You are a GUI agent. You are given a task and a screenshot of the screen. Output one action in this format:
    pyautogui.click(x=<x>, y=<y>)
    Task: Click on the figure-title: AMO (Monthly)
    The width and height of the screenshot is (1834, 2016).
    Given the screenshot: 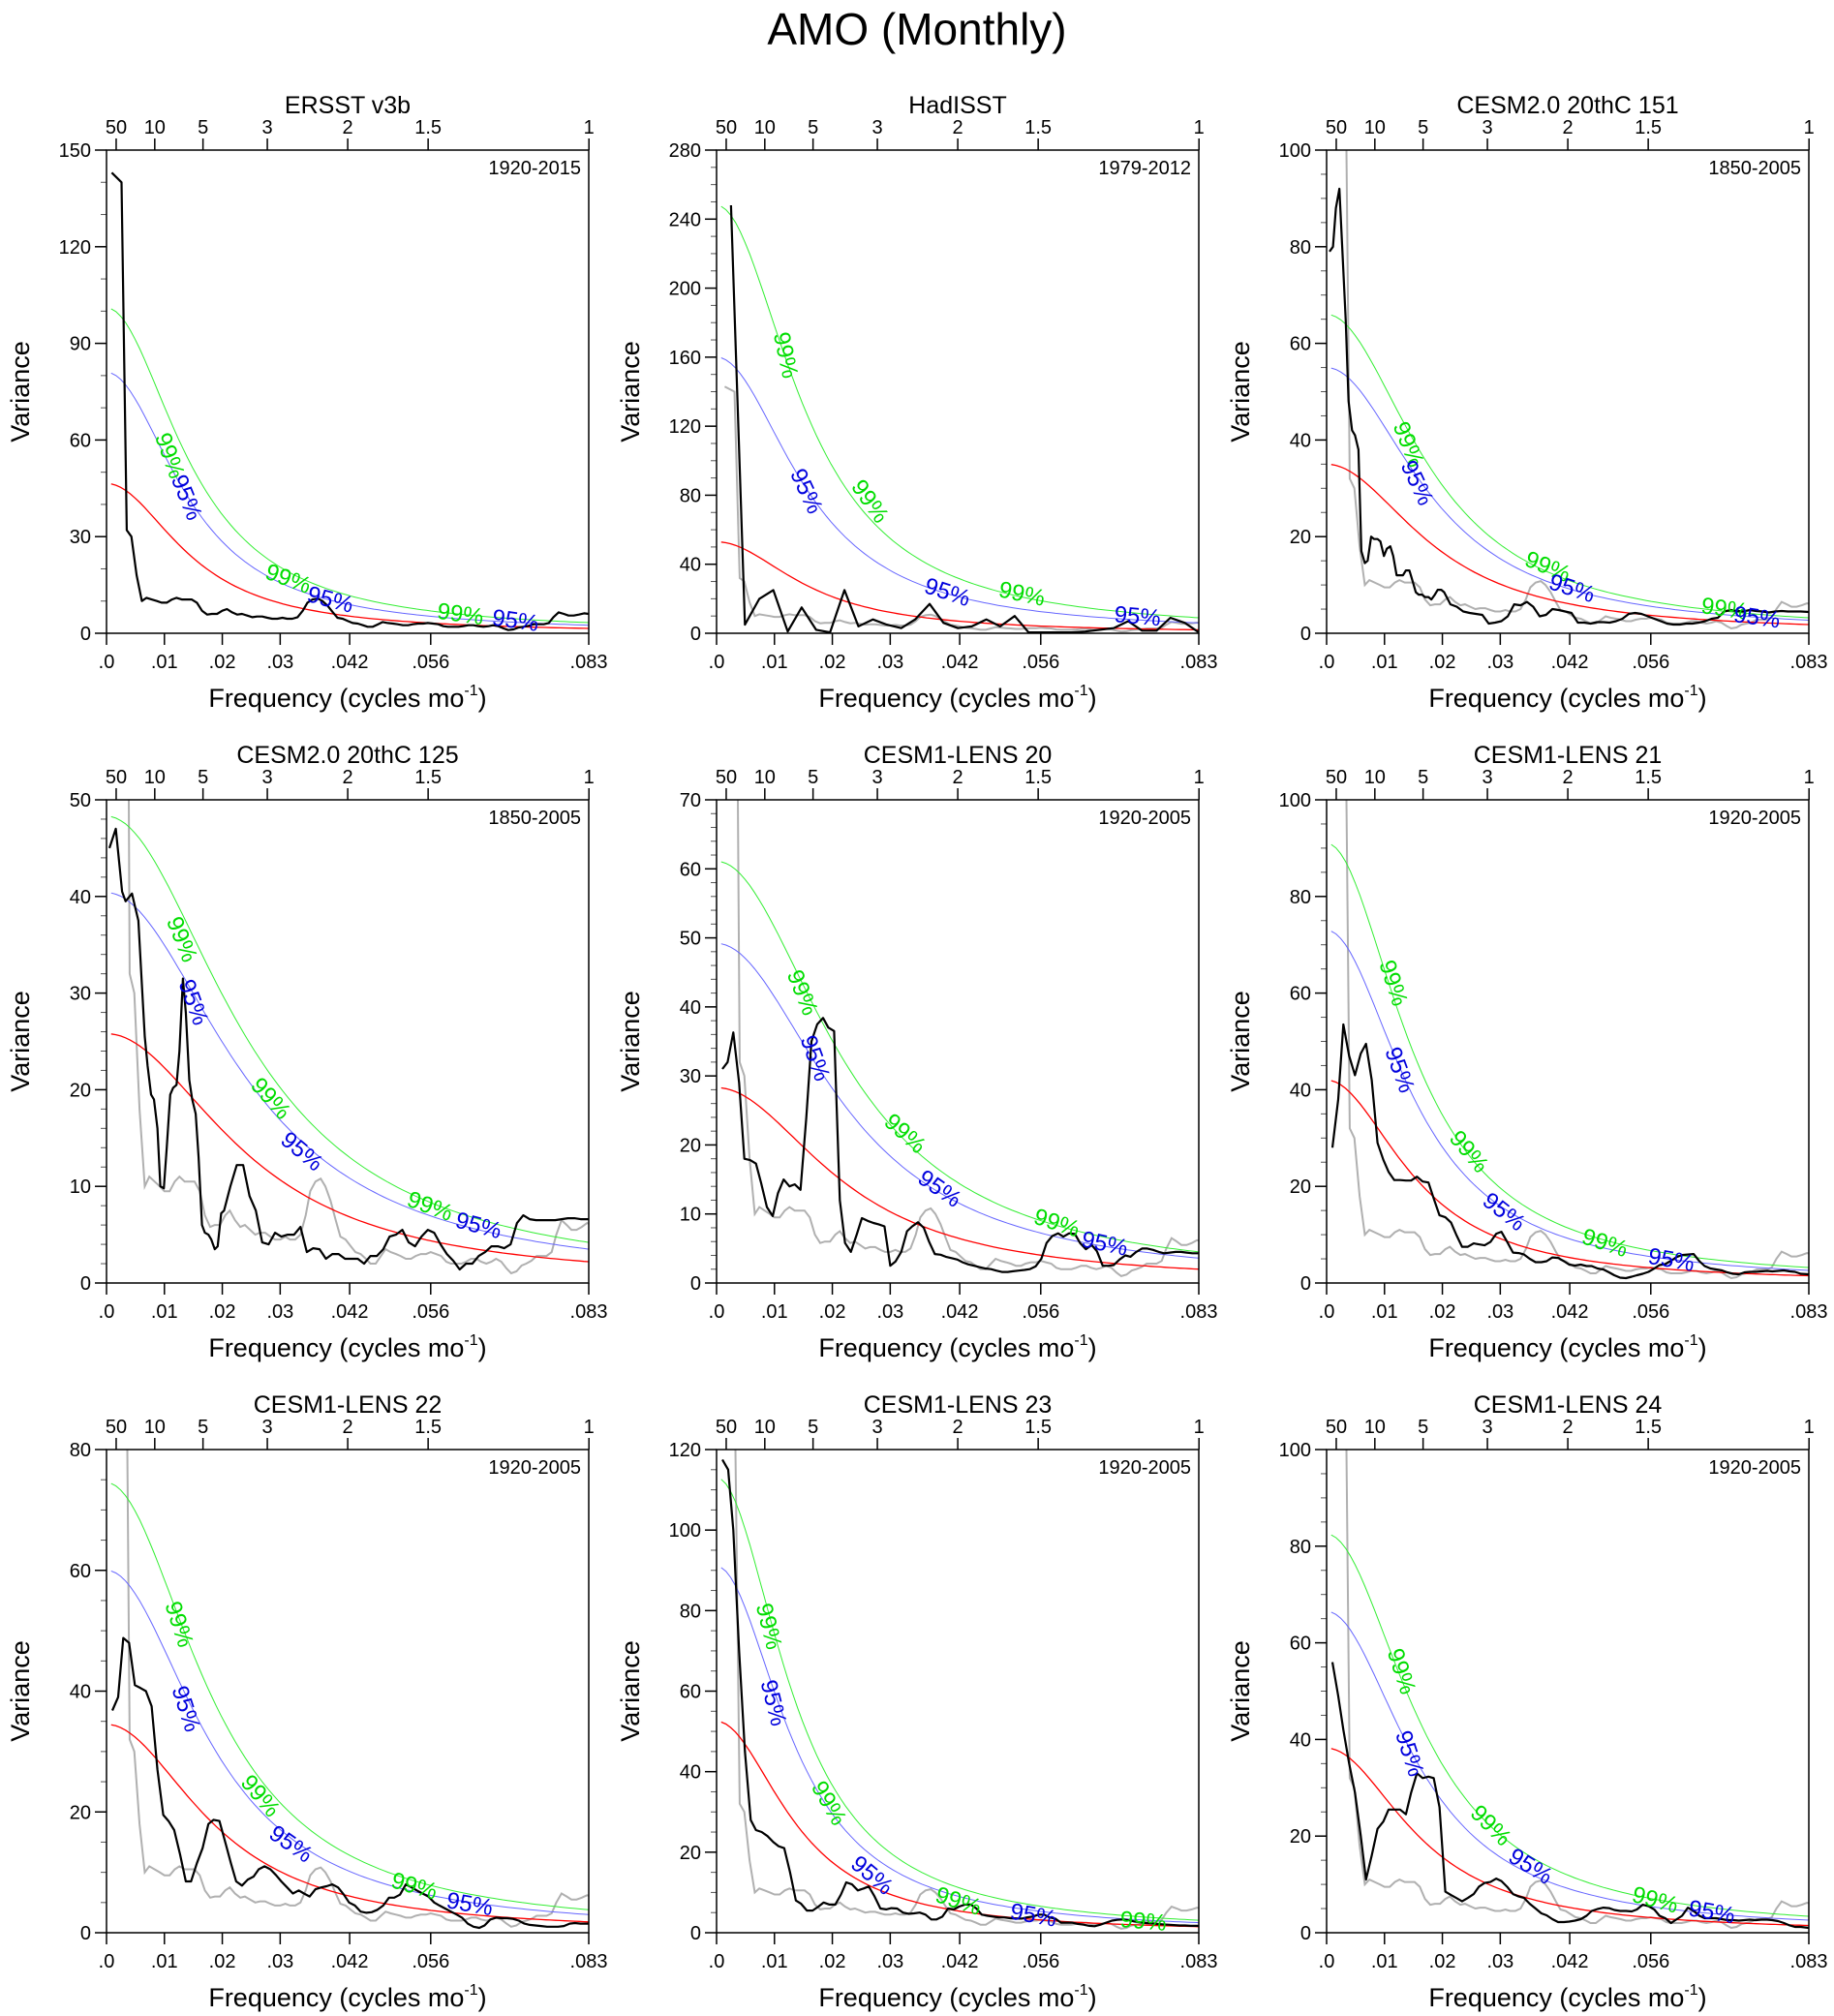 What is the action you would take?
    pyautogui.click(x=916, y=29)
    